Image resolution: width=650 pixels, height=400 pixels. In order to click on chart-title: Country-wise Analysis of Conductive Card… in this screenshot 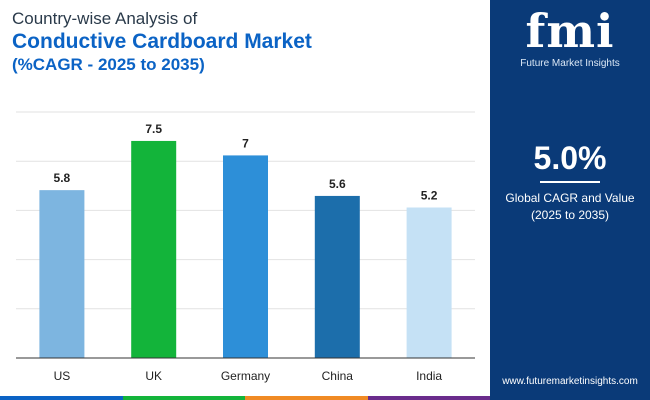, I will do `click(162, 42)`.